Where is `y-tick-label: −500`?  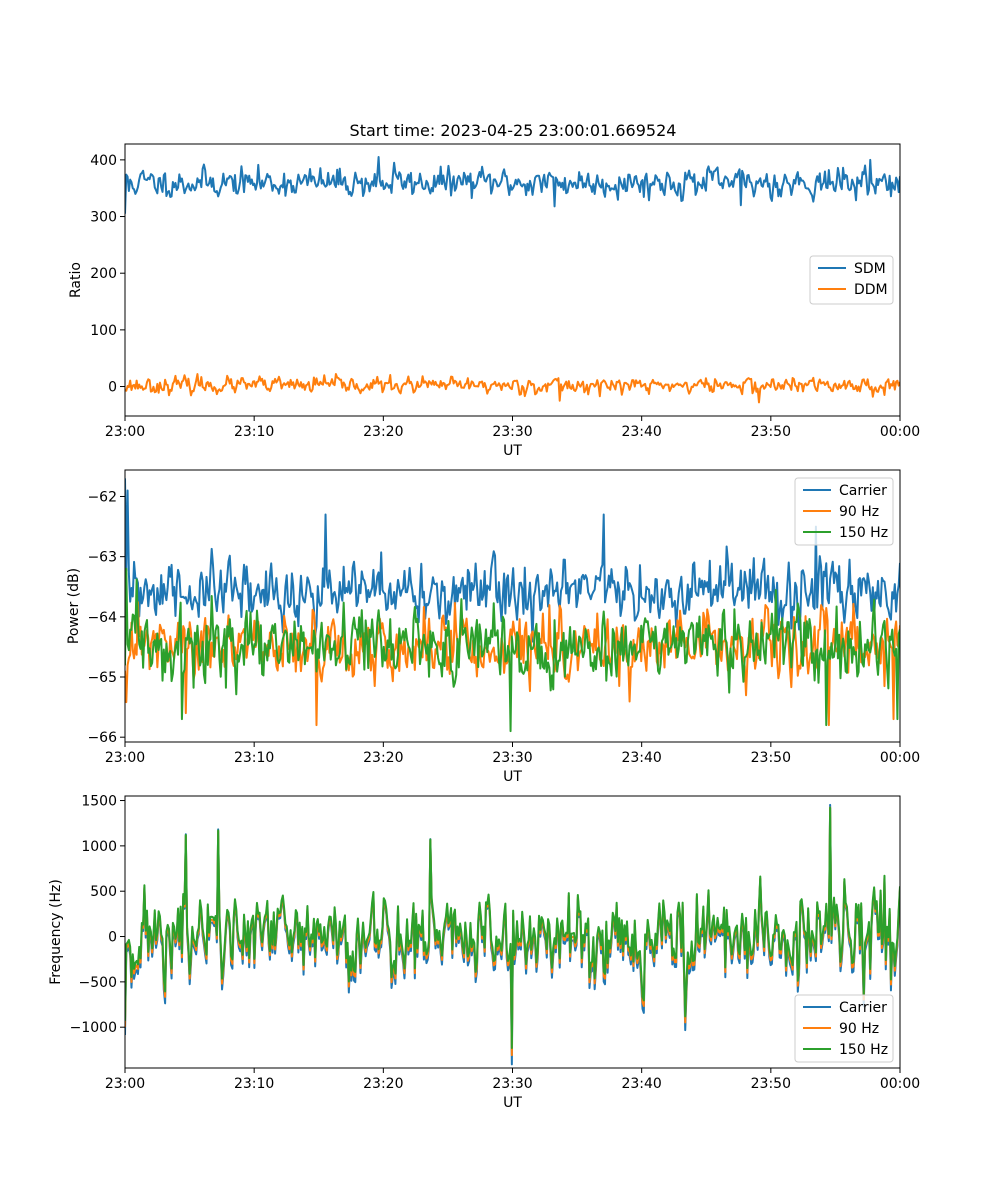
y-tick-label: −500 is located at coordinates (98, 983).